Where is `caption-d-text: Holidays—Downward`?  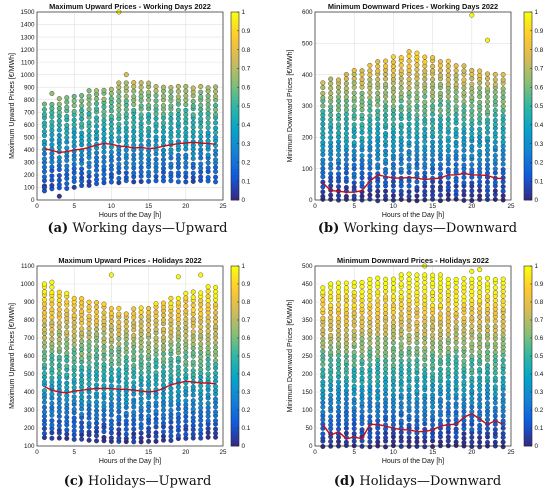 caption-d-text: Holidays—Downward is located at coordinates (430, 481).